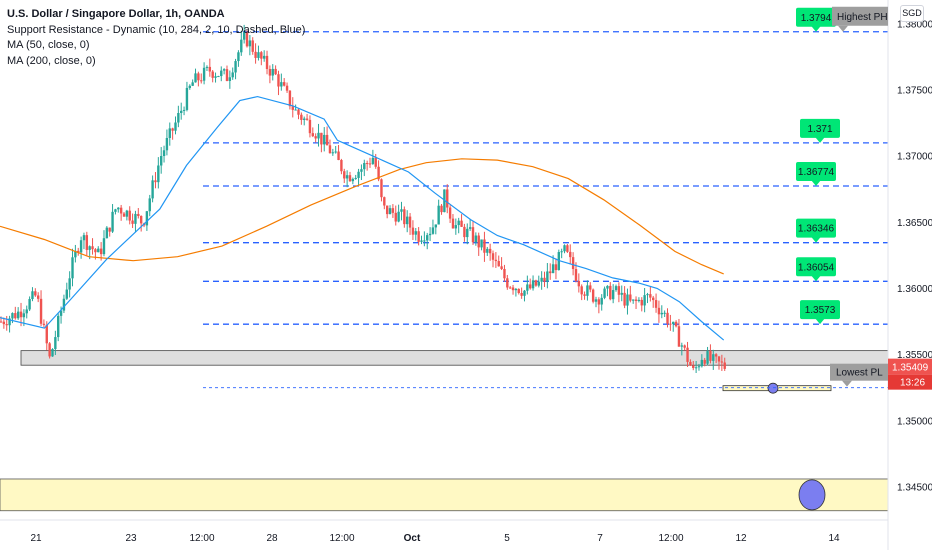 This screenshot has width=932, height=555. What do you see at coordinates (444, 495) in the screenshot?
I see `support-zone-yellow` at bounding box center [444, 495].